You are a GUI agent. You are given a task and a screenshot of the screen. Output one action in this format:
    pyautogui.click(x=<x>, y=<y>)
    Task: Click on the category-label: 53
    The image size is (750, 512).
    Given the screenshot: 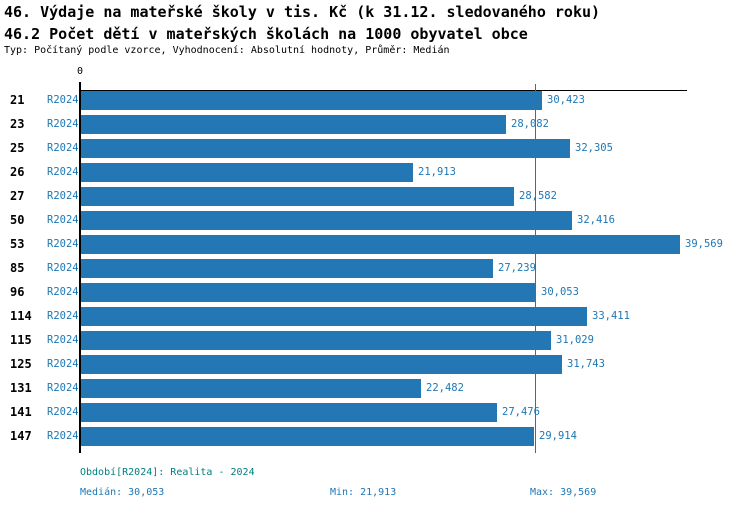 What is the action you would take?
    pyautogui.click(x=17, y=244)
    